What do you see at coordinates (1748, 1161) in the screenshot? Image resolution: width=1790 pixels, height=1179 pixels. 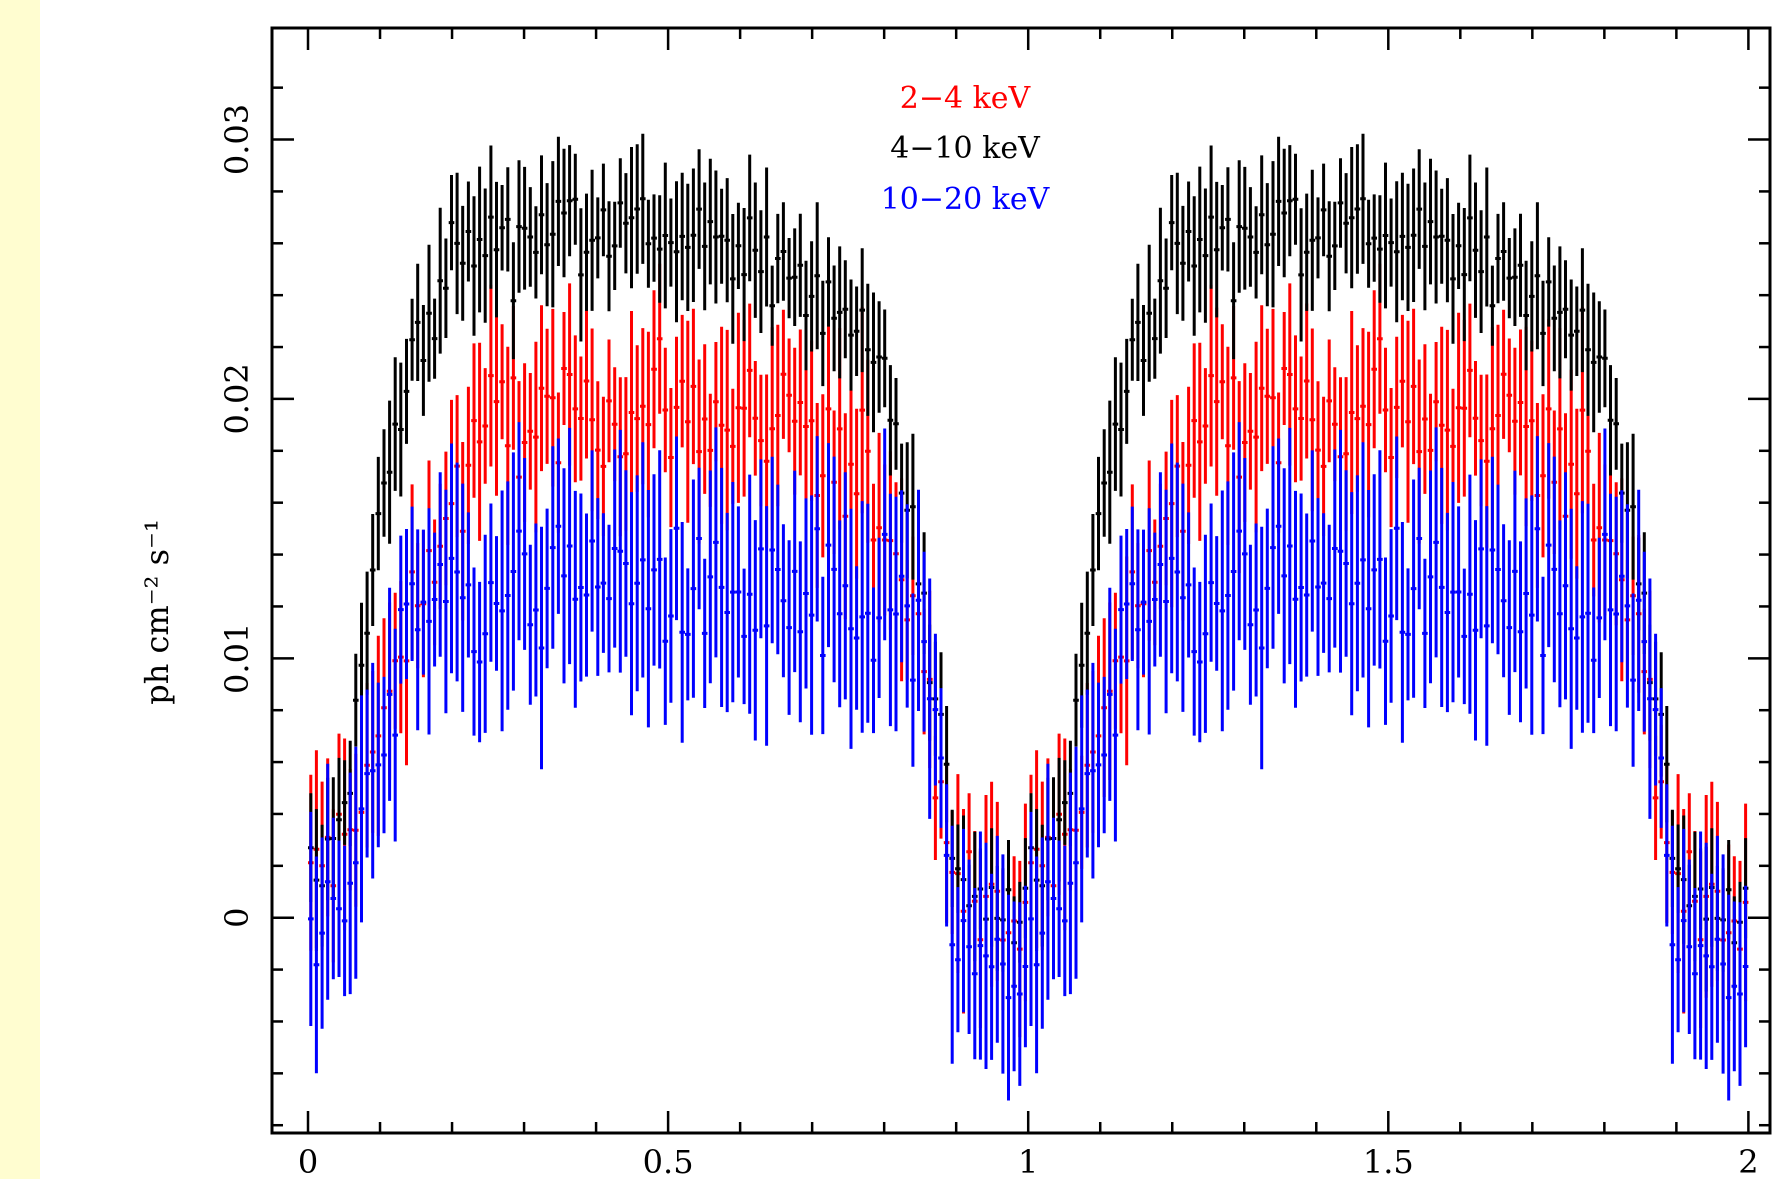 I see `x-tick-label: 2` at bounding box center [1748, 1161].